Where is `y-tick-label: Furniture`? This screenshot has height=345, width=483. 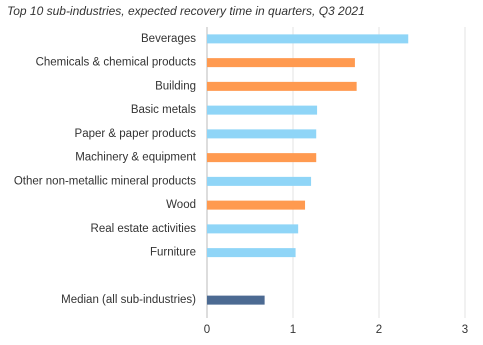 y-tick-label: Furniture is located at coordinates (173, 253).